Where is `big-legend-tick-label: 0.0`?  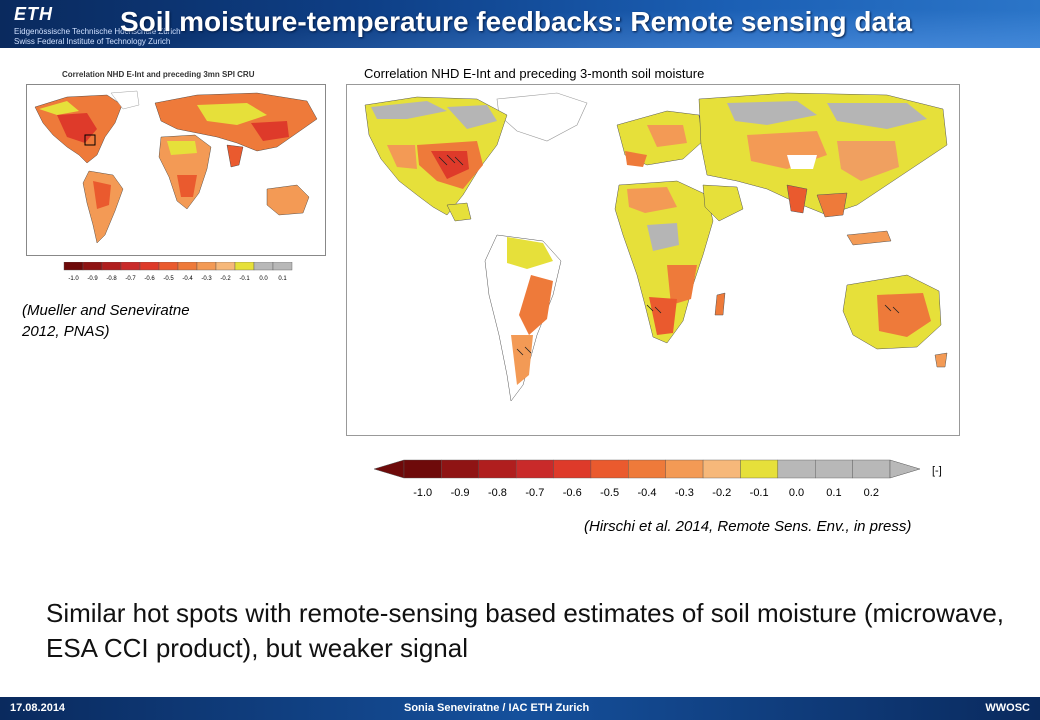
big-legend-tick-label: 0.0 is located at coordinates (796, 493).